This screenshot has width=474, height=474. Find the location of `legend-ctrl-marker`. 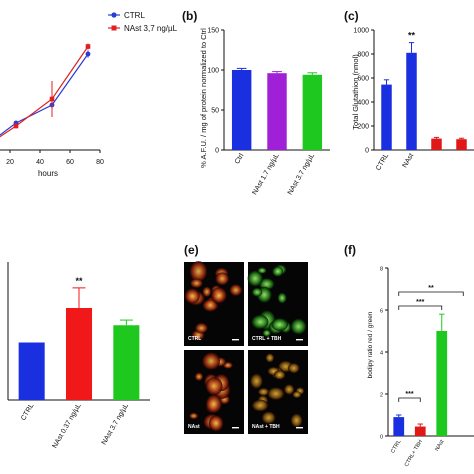

legend-ctrl-marker is located at coordinates (114, 15).